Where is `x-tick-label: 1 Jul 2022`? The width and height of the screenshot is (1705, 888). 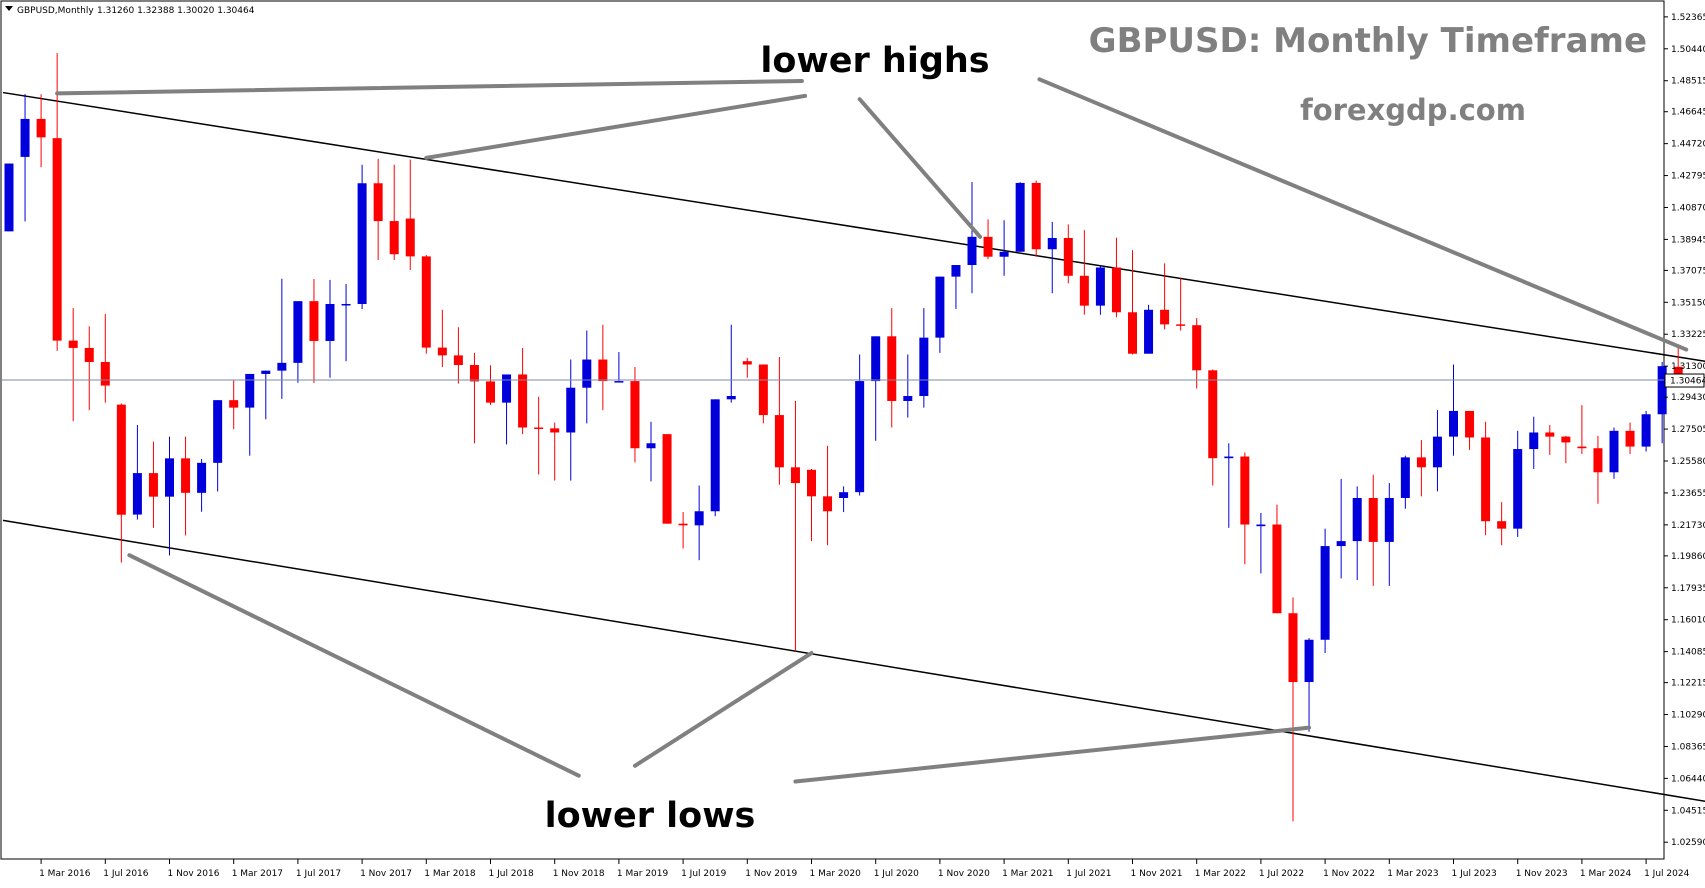 x-tick-label: 1 Jul 2022 is located at coordinates (1281, 874).